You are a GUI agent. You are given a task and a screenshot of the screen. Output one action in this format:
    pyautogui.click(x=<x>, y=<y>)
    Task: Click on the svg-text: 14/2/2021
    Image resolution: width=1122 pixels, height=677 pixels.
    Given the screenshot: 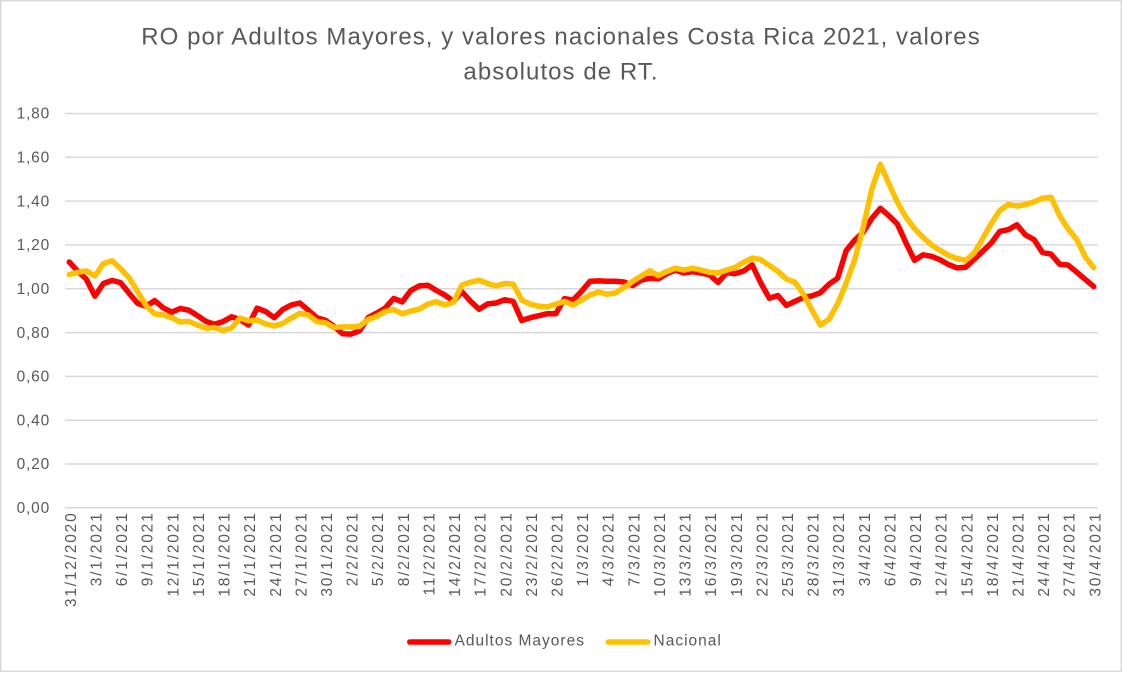 What is the action you would take?
    pyautogui.click(x=455, y=554)
    